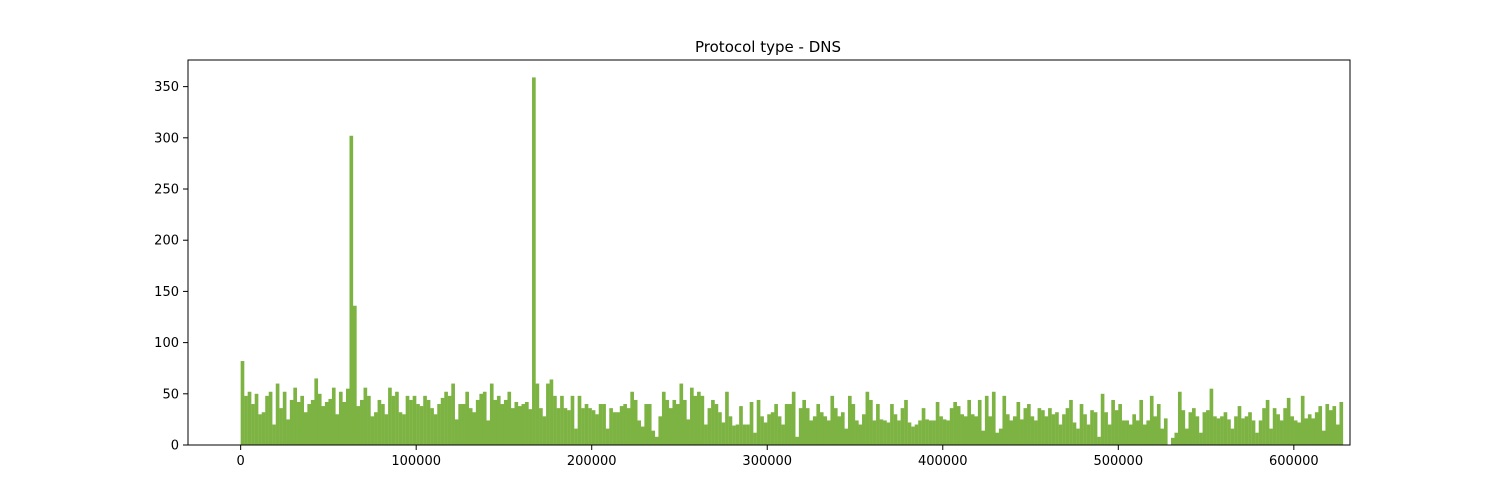  I want to click on y-tick-label: 150, so click(166, 292).